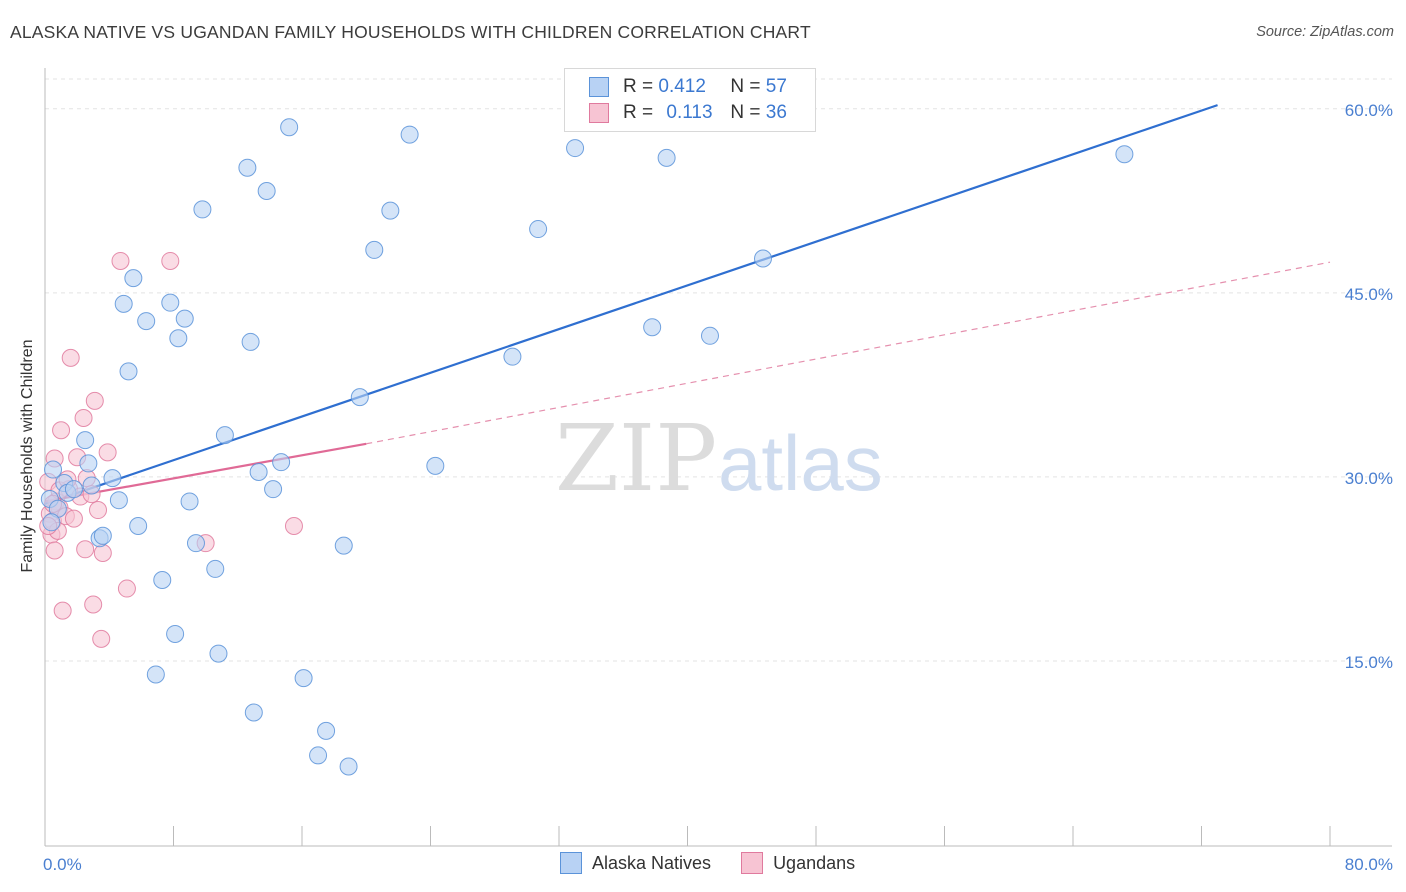 The width and height of the screenshot is (1406, 892). What do you see at coordinates (1369, 478) in the screenshot?
I see `y-tick-label: 30.0%` at bounding box center [1369, 478].